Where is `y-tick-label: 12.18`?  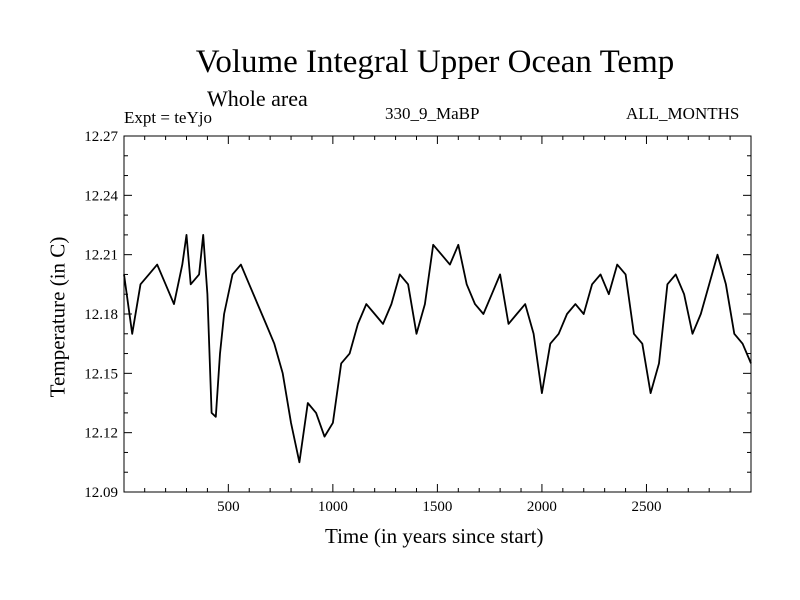
y-tick-label: 12.18 is located at coordinates (101, 315).